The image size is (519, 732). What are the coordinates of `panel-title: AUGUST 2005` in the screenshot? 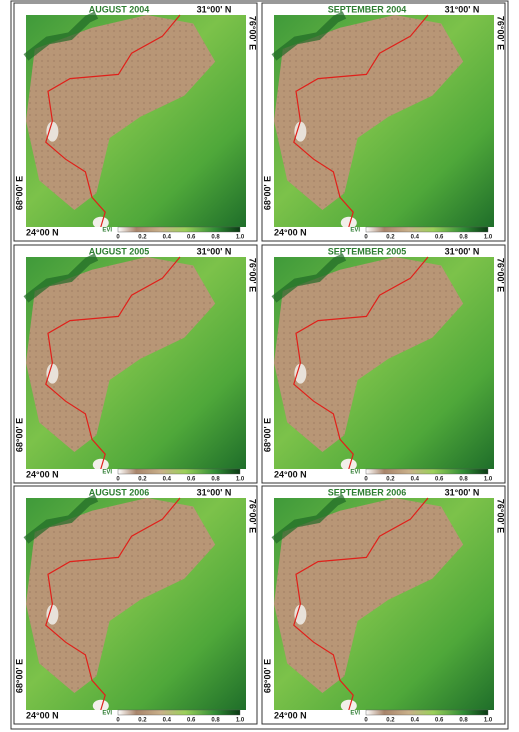 It's located at (119, 251).